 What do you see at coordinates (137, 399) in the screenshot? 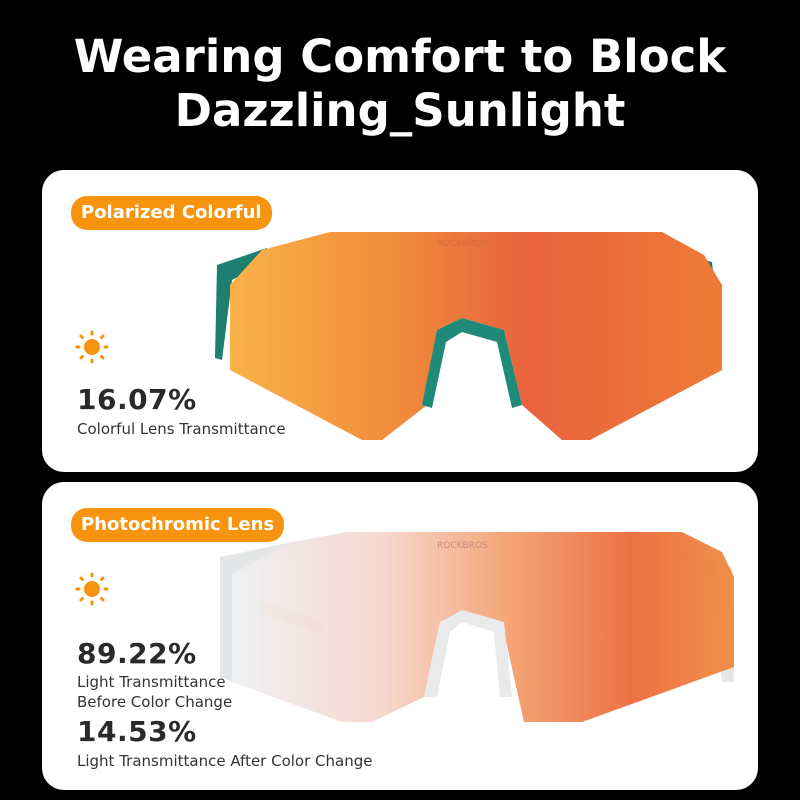
I see `colorful-transmittance-value: 16.07%` at bounding box center [137, 399].